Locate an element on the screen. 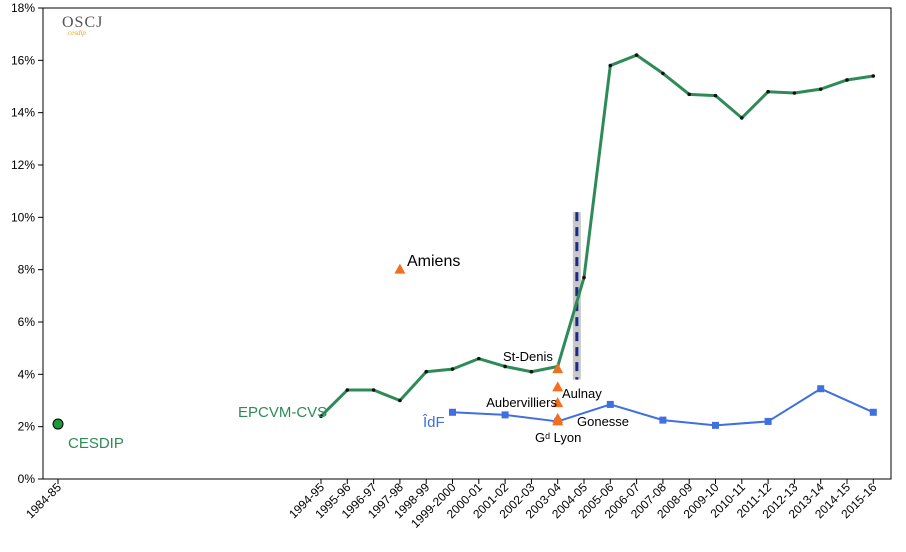 Image resolution: width=906 pixels, height=552 pixels. y-tick-label: 8% is located at coordinates (27, 270).